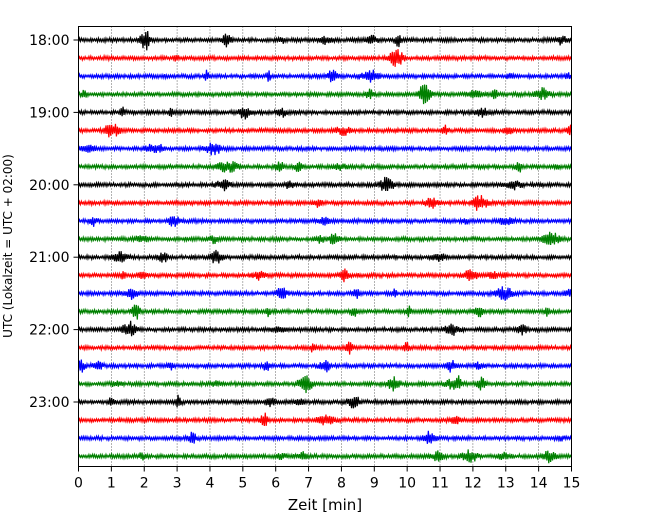 Image resolution: width=650 pixels, height=520 pixels. I want to click on x-tick-label: 5, so click(242, 484).